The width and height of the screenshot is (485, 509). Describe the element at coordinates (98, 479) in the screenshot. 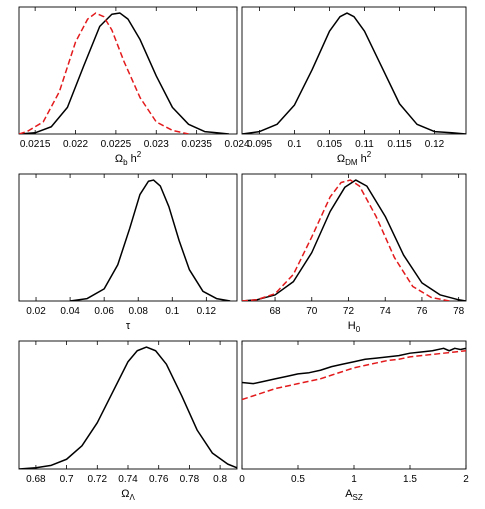

I see `x-tick-label: 0.72` at that location.